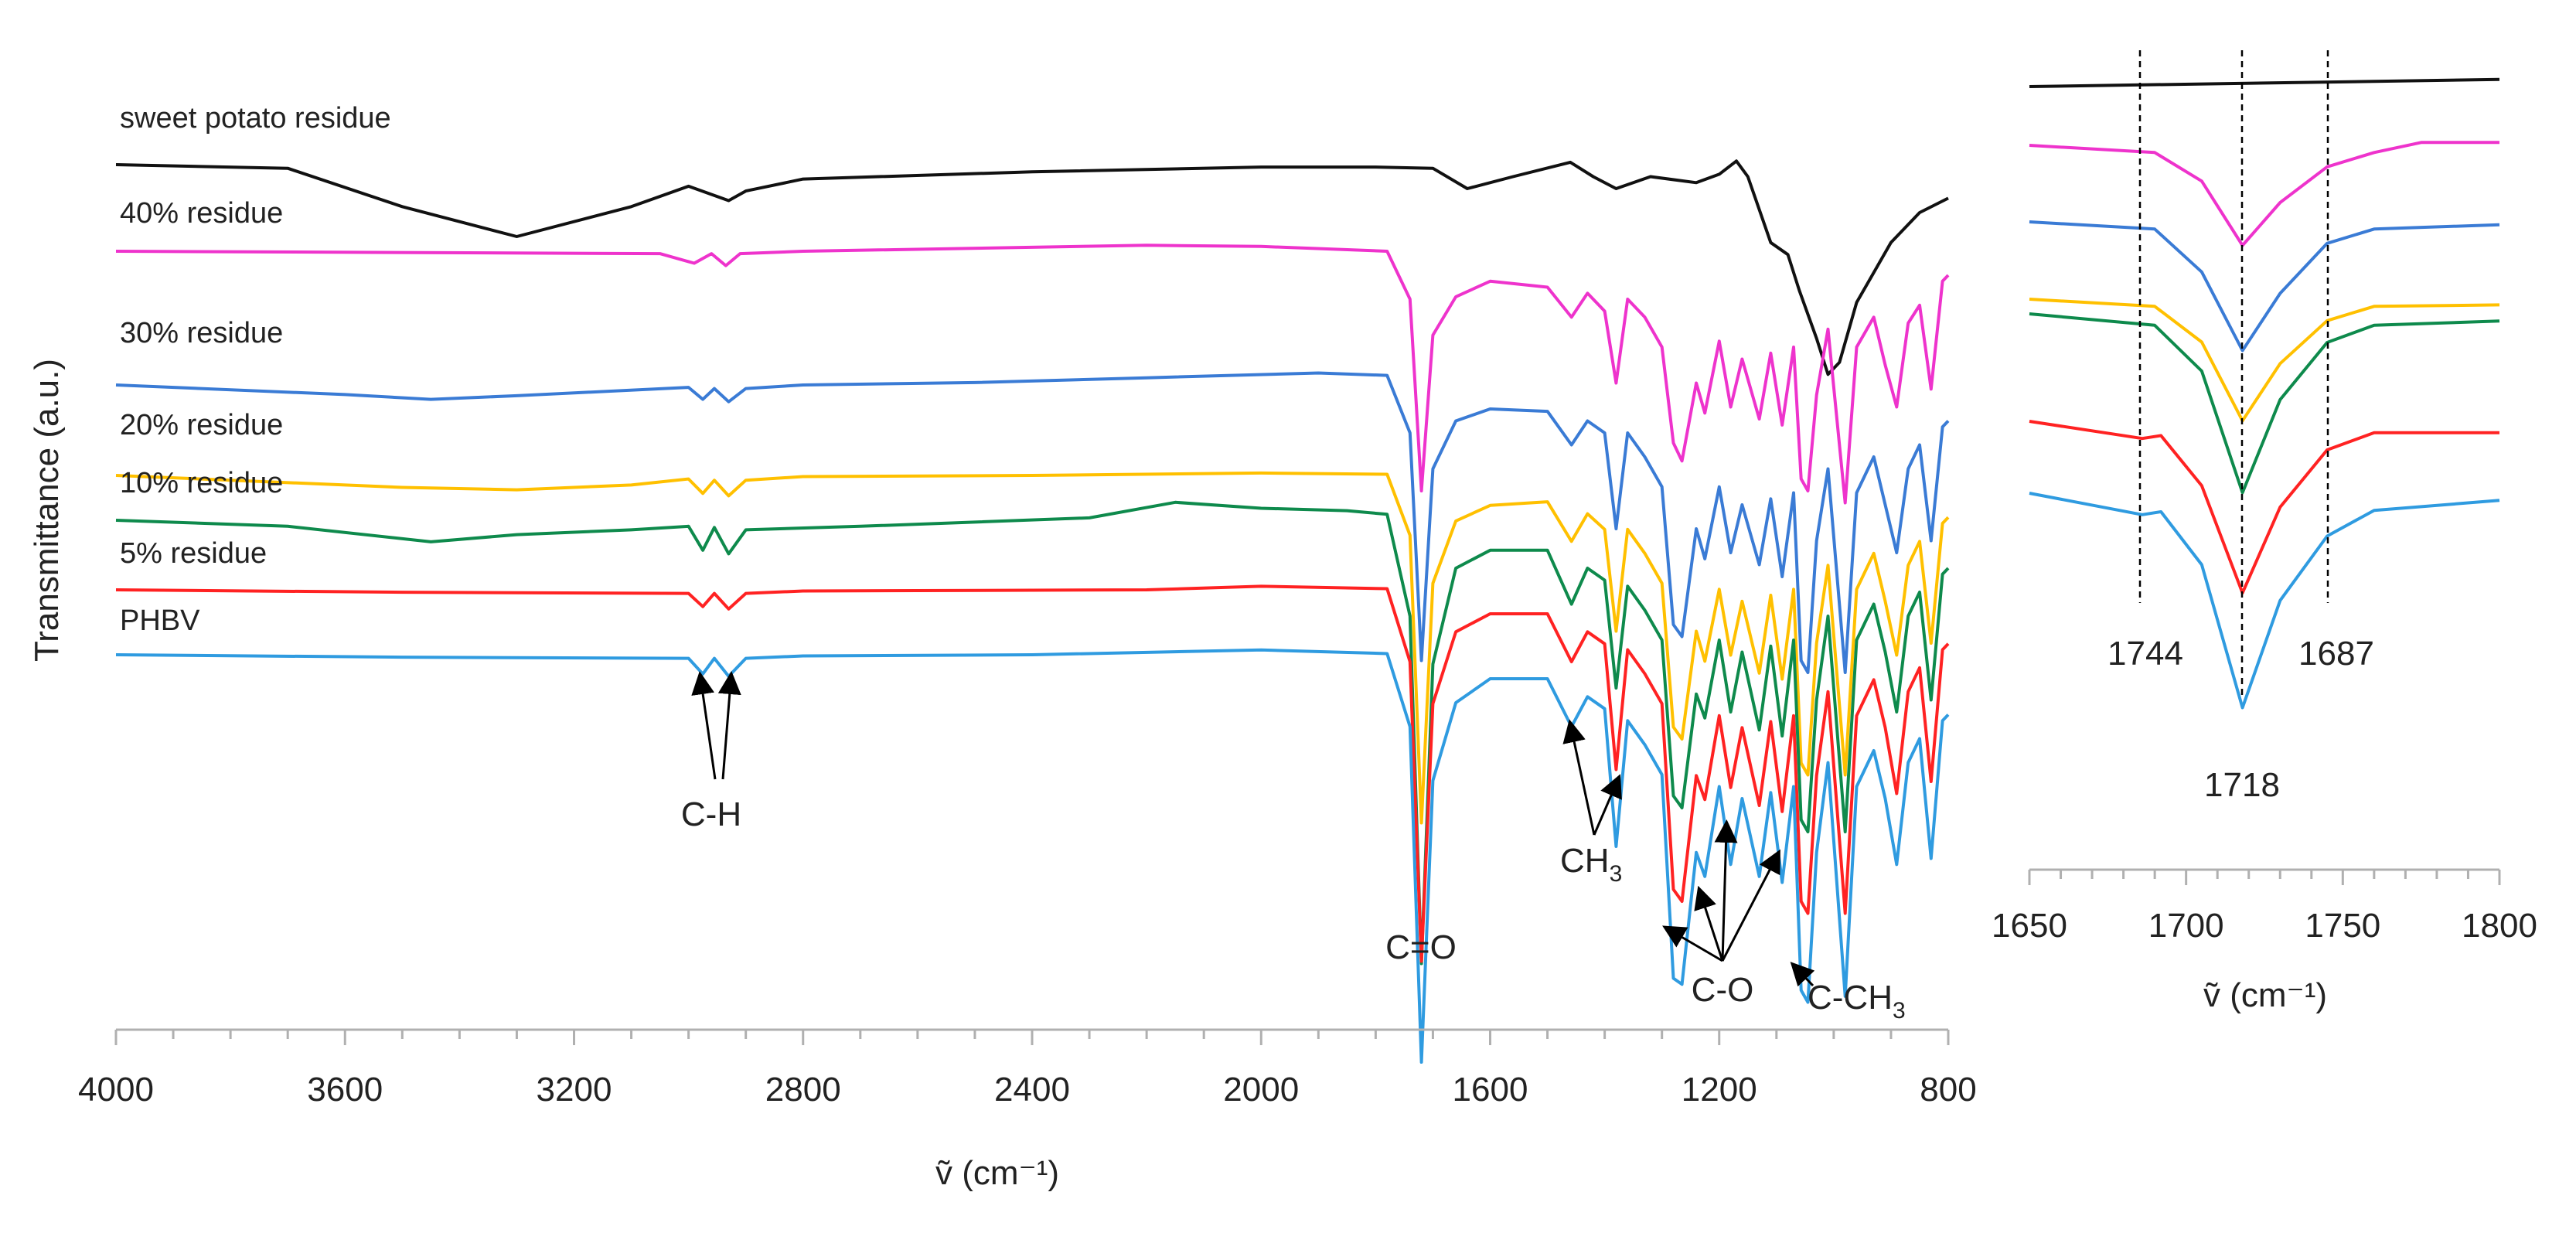 Image resolution: width=2576 pixels, height=1233 pixels. Describe the element at coordinates (1490, 1090) in the screenshot. I see `x-tick-label-1600: 1600` at that location.